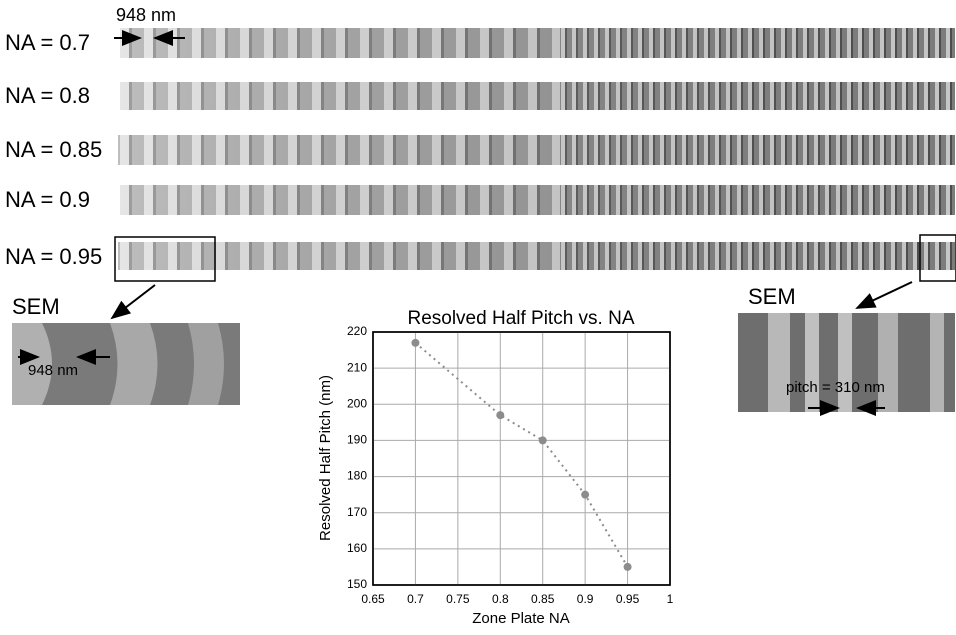  What do you see at coordinates (835, 387) in the screenshot?
I see `annotation: pitch = 310 nm` at bounding box center [835, 387].